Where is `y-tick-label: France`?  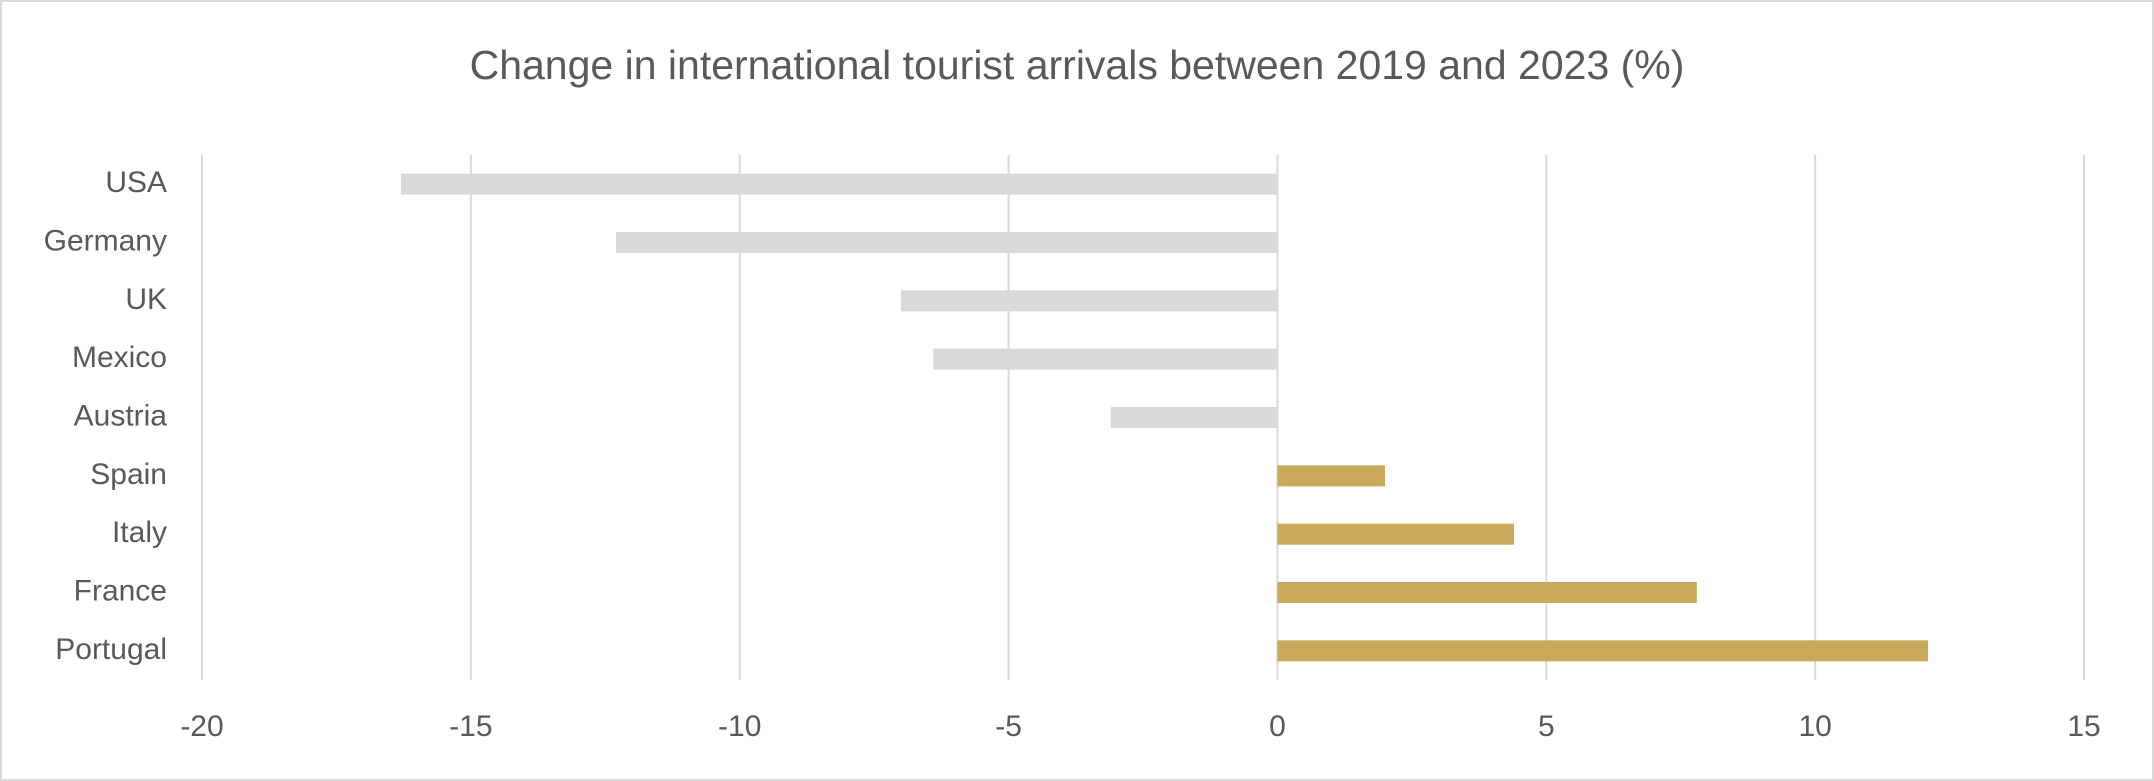 y-tick-label: France is located at coordinates (120, 590).